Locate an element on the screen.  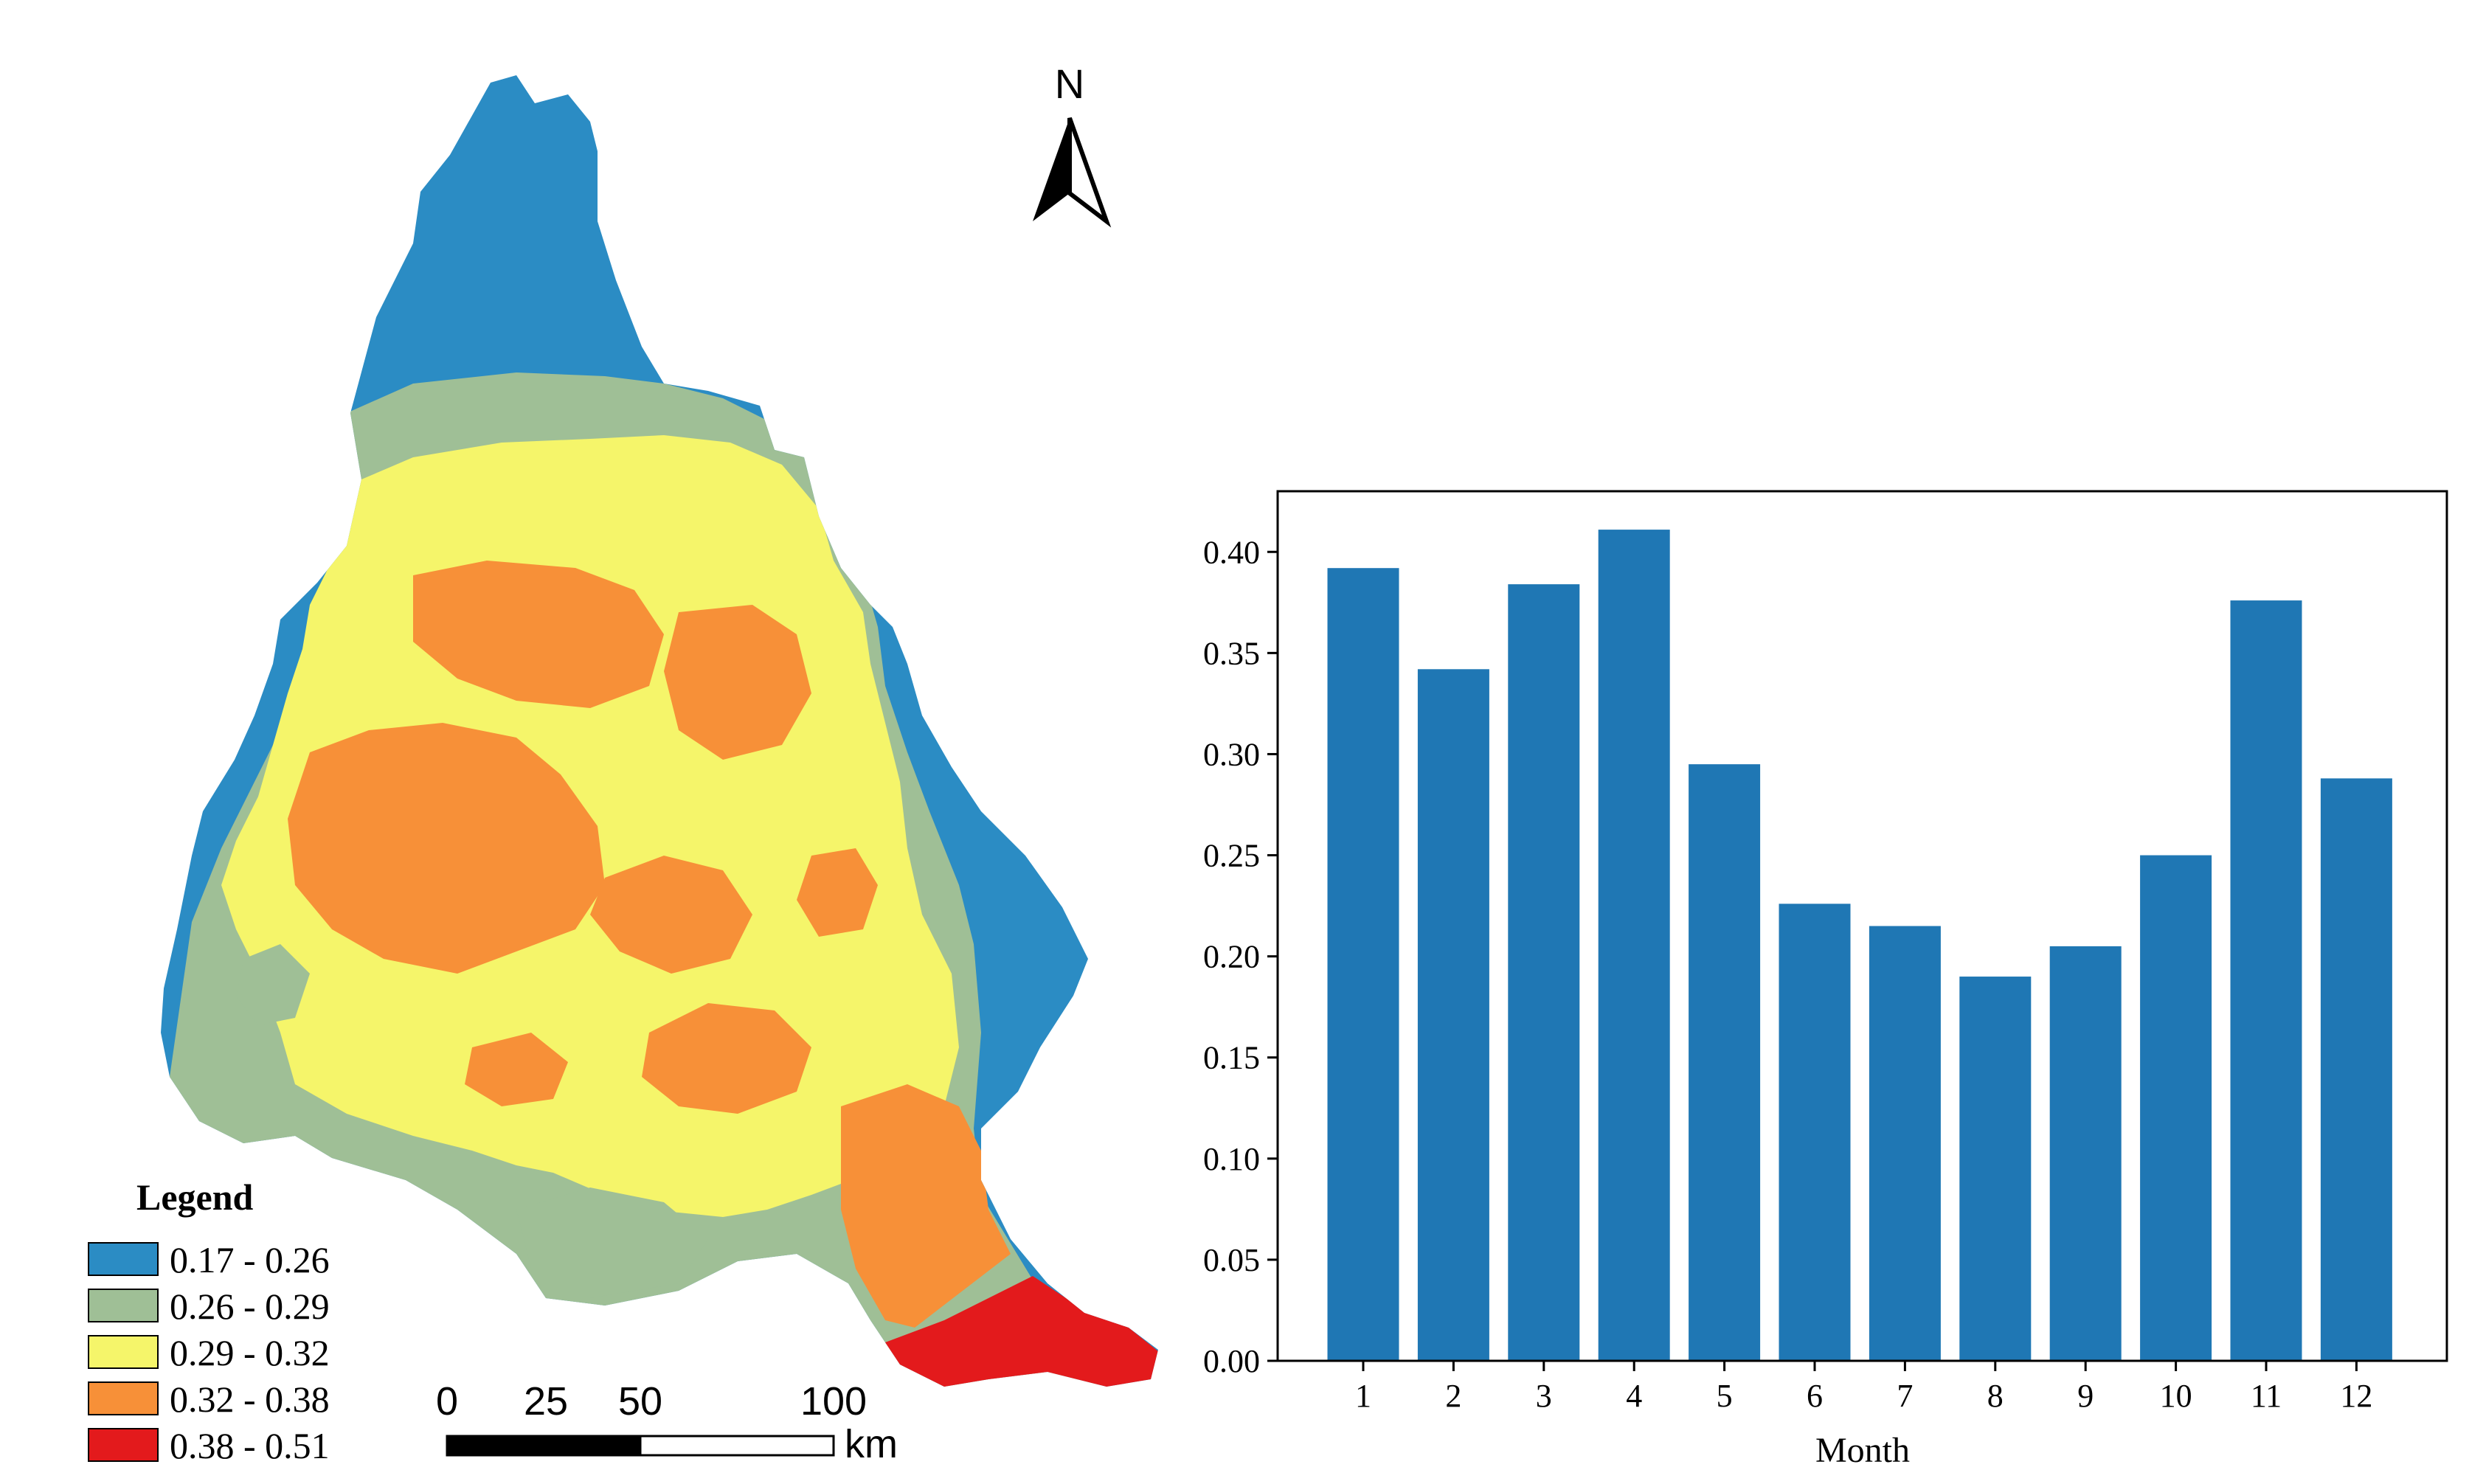
scale-tick-25: 25 is located at coordinates (546, 1401).